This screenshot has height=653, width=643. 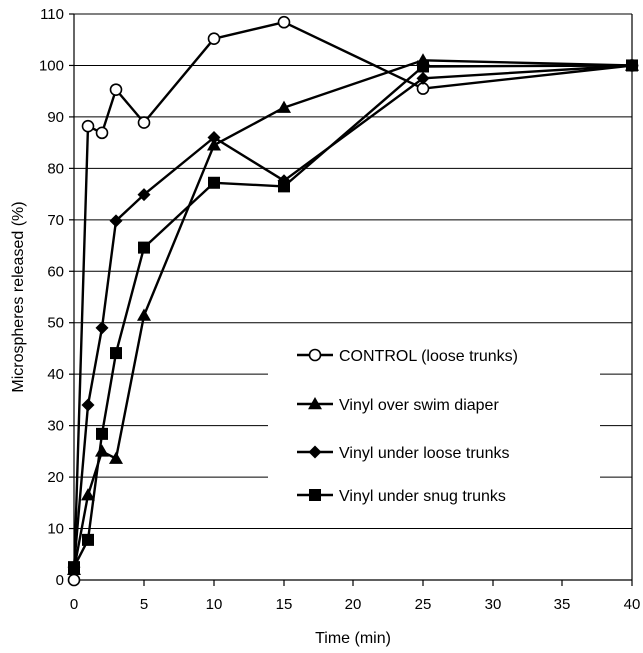 What do you see at coordinates (55, 477) in the screenshot?
I see `y-tick-label: 20` at bounding box center [55, 477].